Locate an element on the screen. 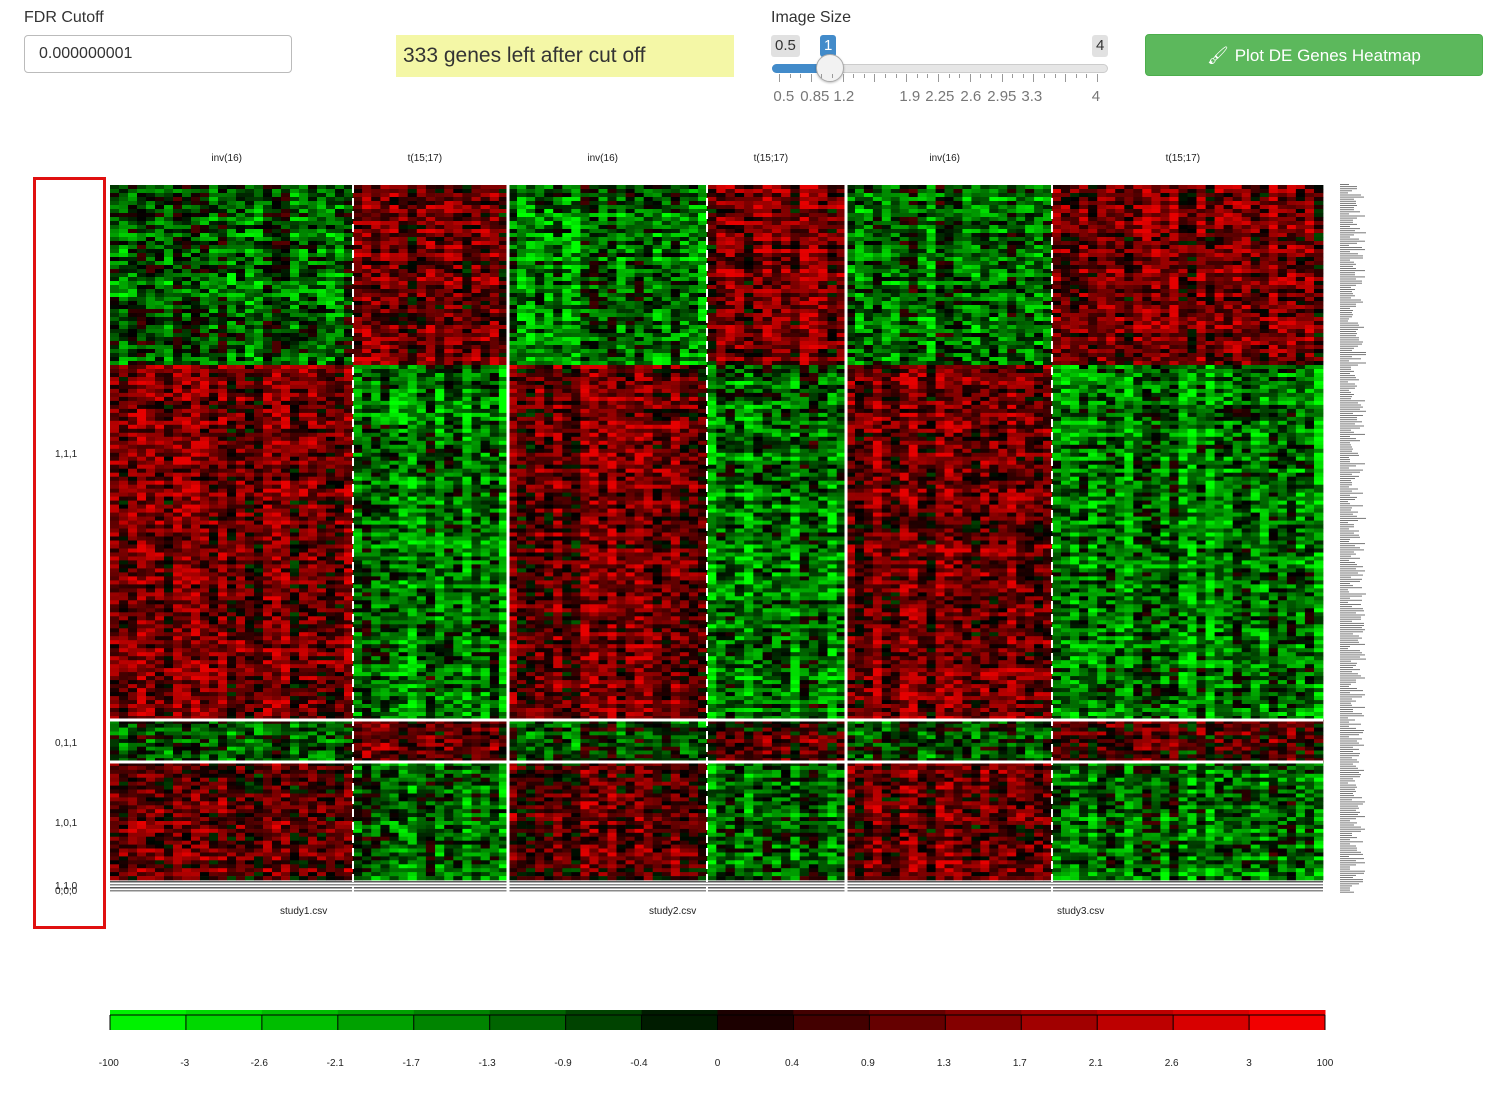 Image resolution: width=1500 pixels, height=1101 pixels. plot-de-genes-heatmap-button: 🖌 Plot DE Genes Heatmap is located at coordinates (1314, 55).